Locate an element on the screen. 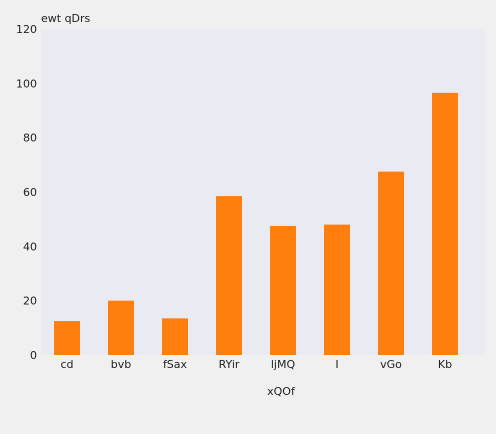 This screenshot has width=496, height=434. y-tick-label: 0 is located at coordinates (33, 355).